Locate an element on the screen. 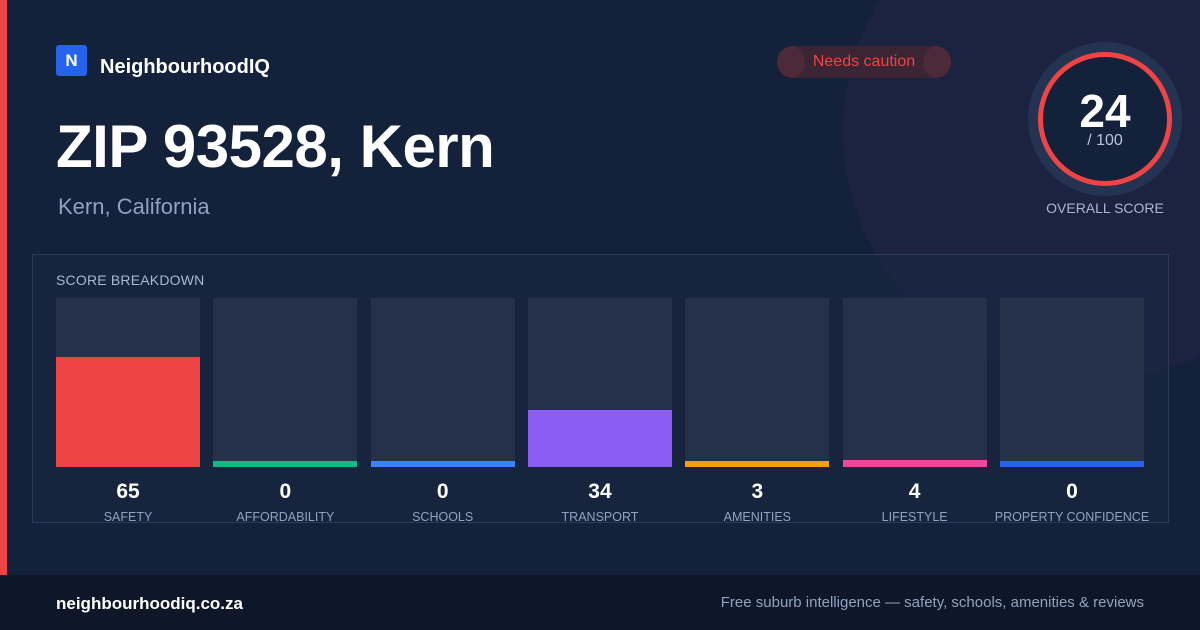 This screenshot has width=1200, height=630. score-bar-label: SAFETY is located at coordinates (128, 517).